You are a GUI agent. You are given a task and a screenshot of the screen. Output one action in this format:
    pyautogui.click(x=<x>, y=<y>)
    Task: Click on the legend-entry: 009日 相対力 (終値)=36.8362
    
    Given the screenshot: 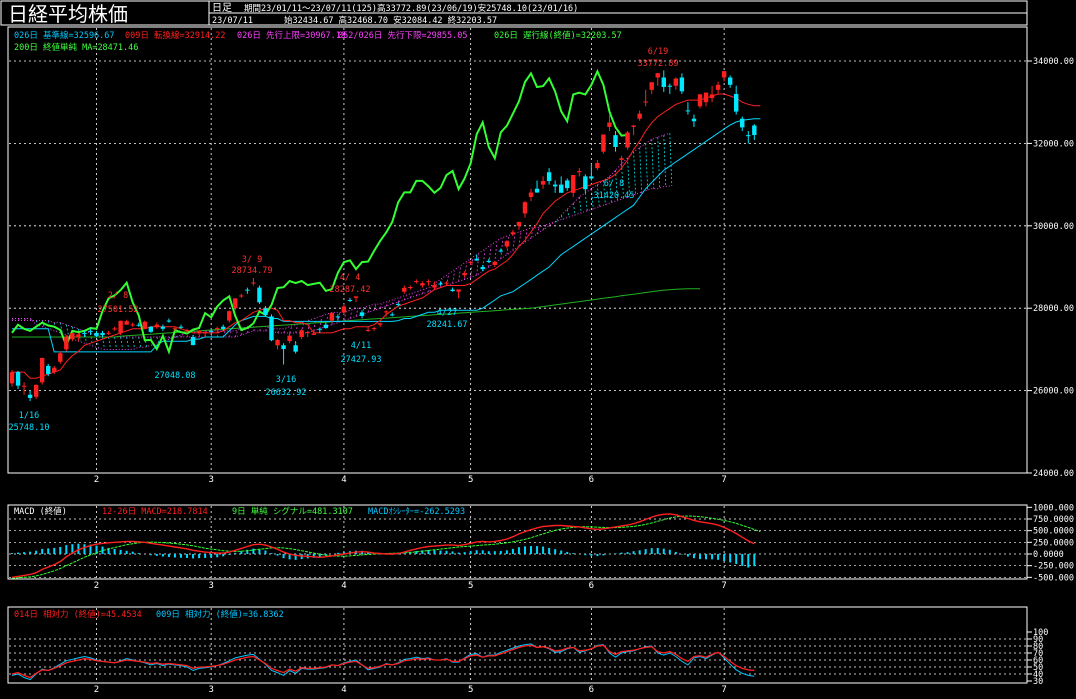 What is the action you would take?
    pyautogui.click(x=220, y=614)
    